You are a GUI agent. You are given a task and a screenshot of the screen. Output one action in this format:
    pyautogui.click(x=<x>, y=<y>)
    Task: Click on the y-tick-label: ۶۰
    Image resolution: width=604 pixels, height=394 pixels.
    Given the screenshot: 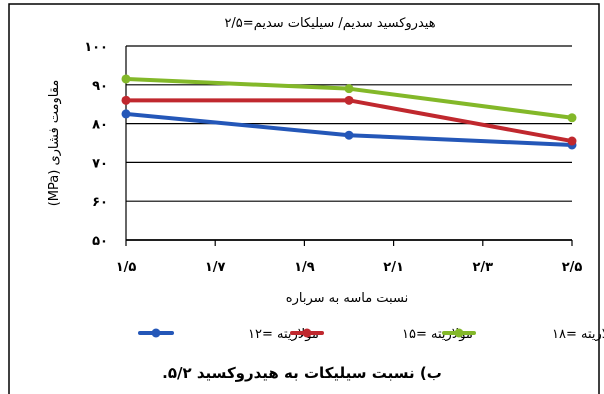 What is the action you would take?
    pyautogui.click(x=100, y=202)
    